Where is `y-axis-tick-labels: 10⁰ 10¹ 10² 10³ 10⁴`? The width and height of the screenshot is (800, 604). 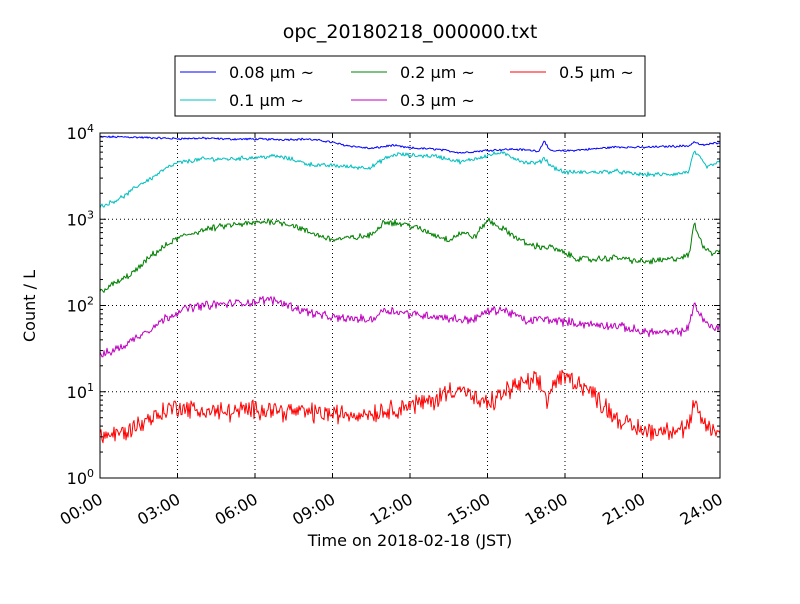
y-axis-tick-labels: 10⁰ 10¹ 10² 10³ 10⁴ is located at coordinates (80, 305).